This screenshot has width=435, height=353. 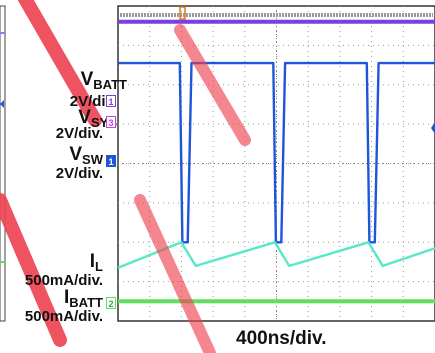 I want to click on vbatt-sub: BATT, so click(x=110, y=84).